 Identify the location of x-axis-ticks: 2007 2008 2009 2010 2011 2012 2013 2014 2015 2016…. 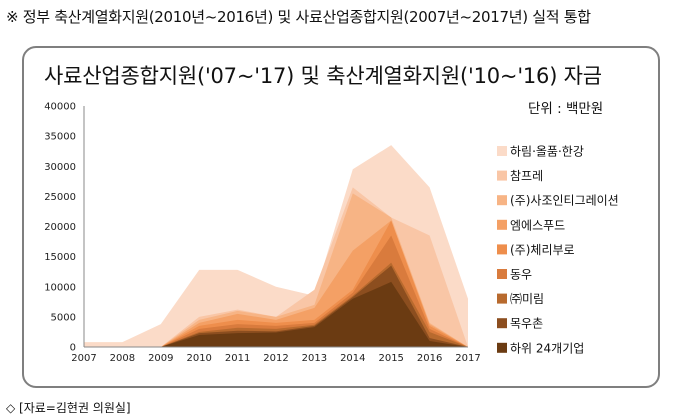
(275, 358).